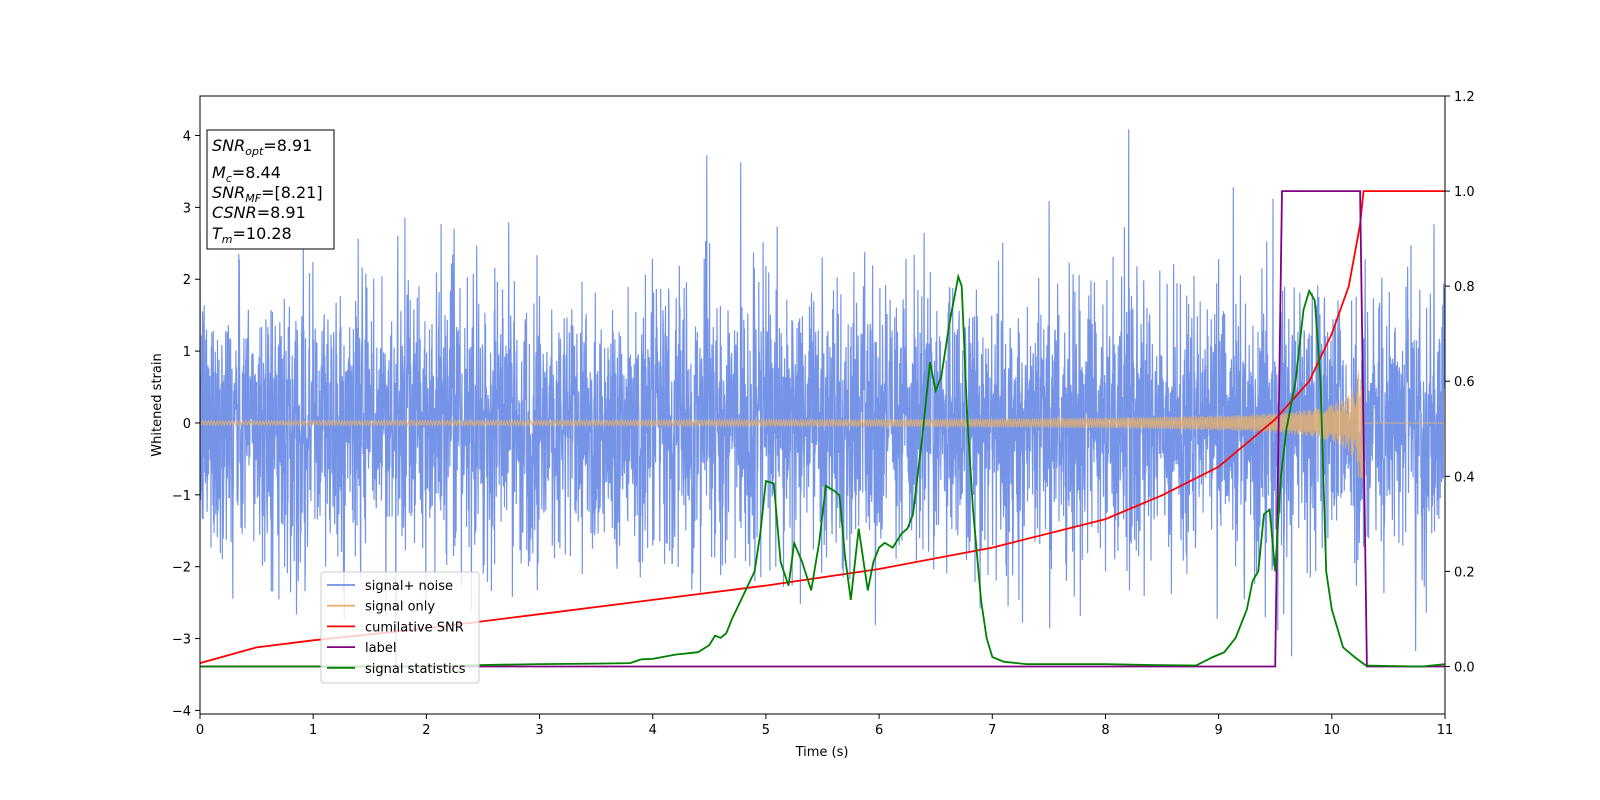 This screenshot has height=800, width=1600. I want to click on y-tick-label-right: 0.4, so click(1464, 477).